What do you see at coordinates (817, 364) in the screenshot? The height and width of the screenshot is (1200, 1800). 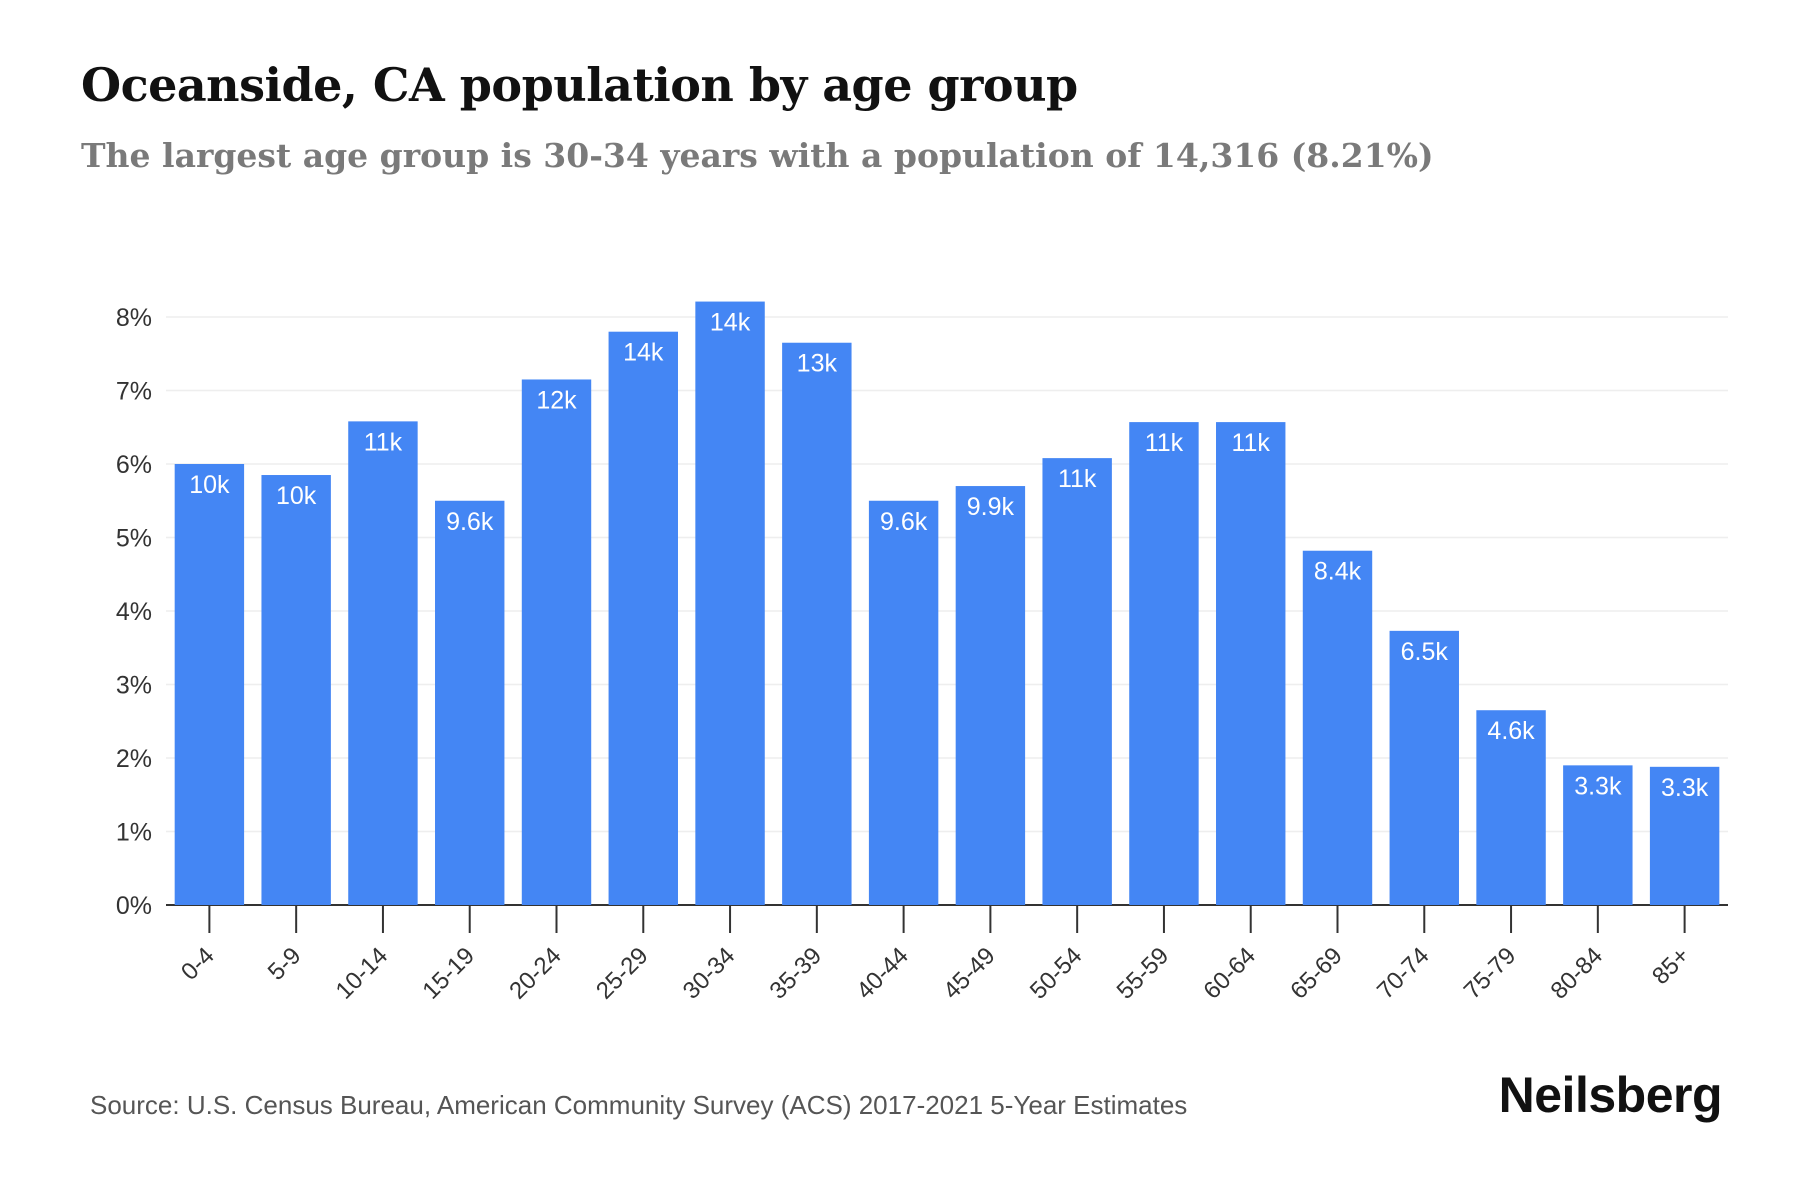 I see `data-label: 13k` at bounding box center [817, 364].